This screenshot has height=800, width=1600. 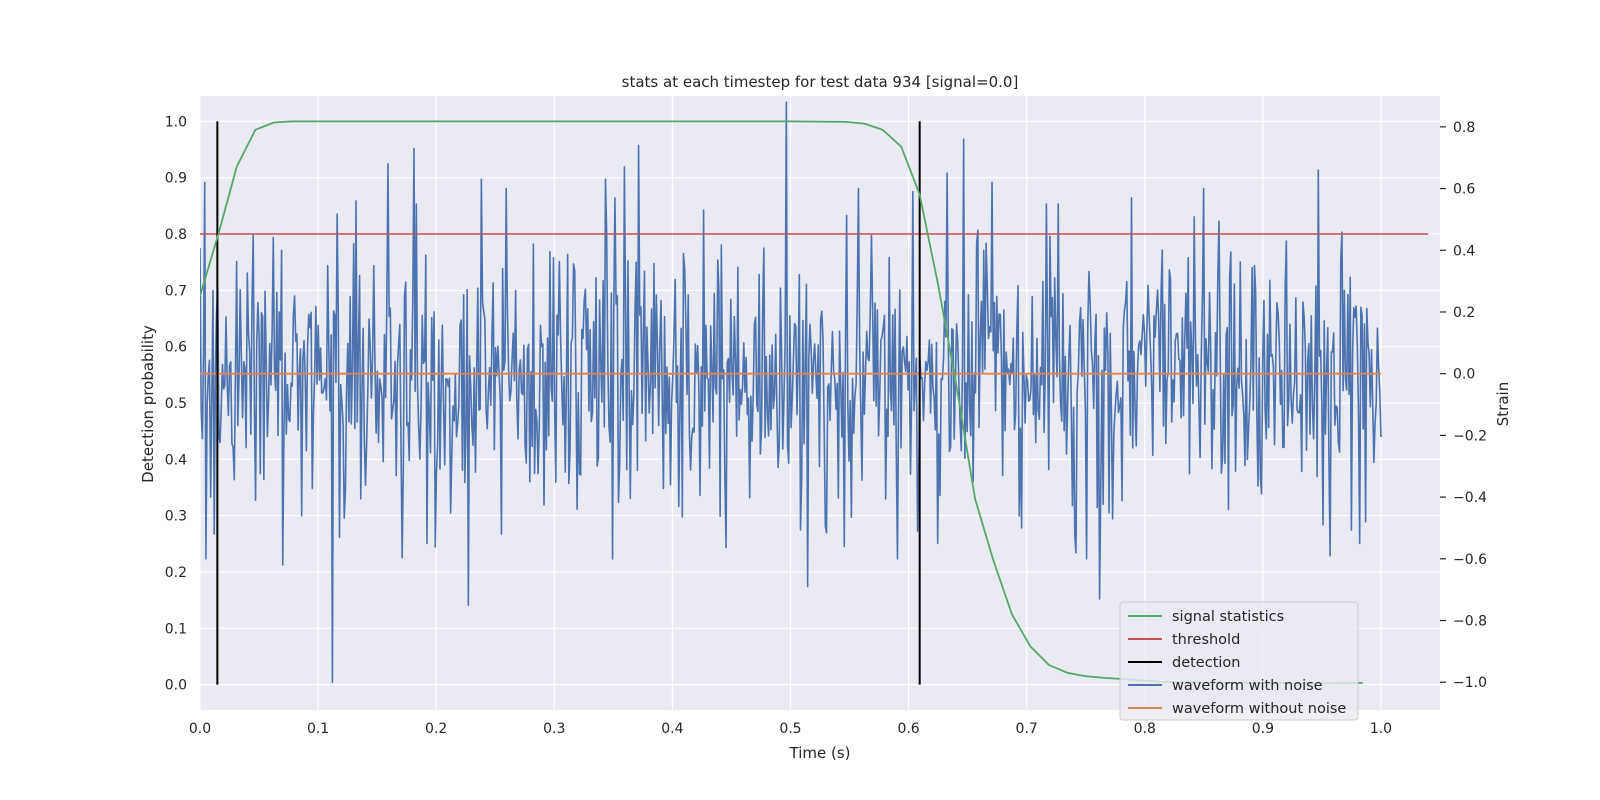 What do you see at coordinates (1206, 640) in the screenshot?
I see `legend-label-threshold: threshold` at bounding box center [1206, 640].